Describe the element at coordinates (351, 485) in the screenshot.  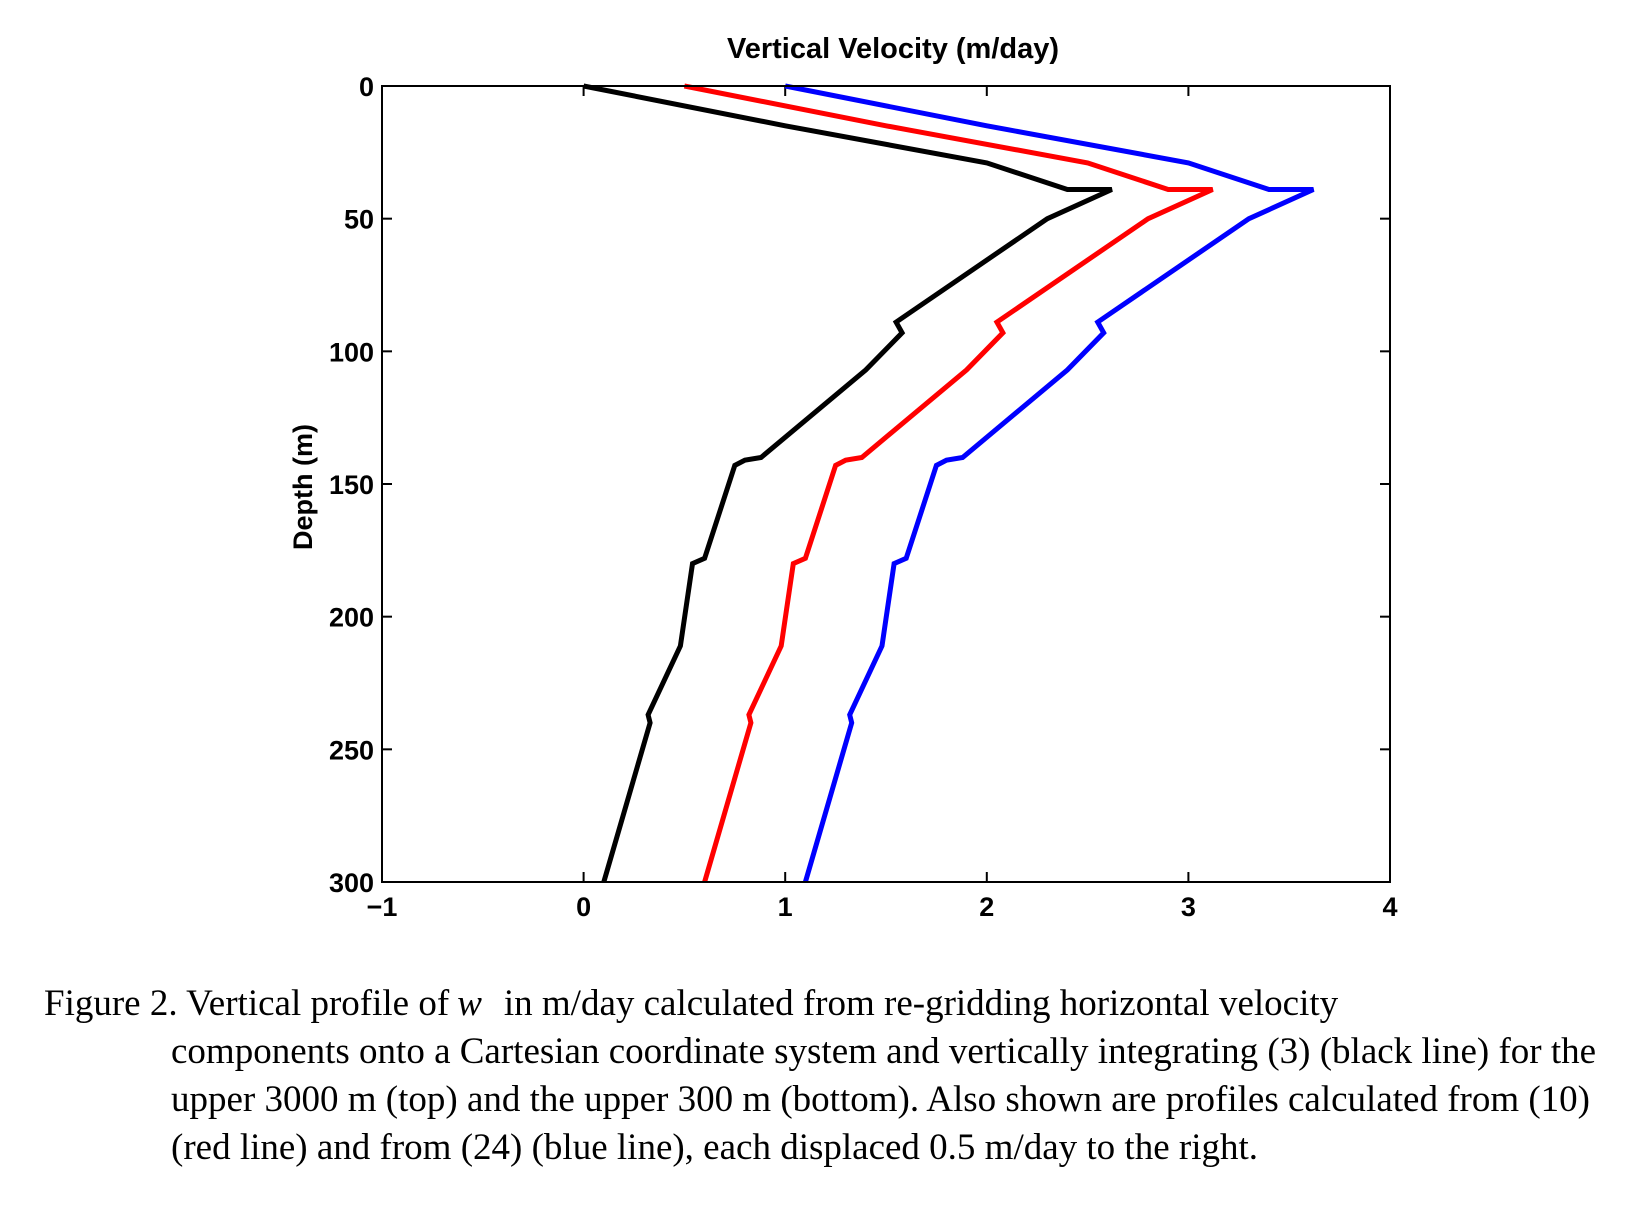
I see `y-tick-label: 150` at that location.